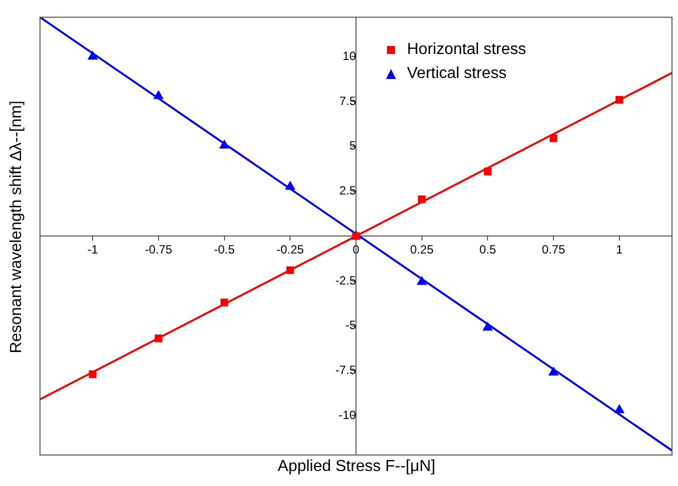 The image size is (678, 486). I want to click on x-tick-label: -0.75, so click(158, 249).